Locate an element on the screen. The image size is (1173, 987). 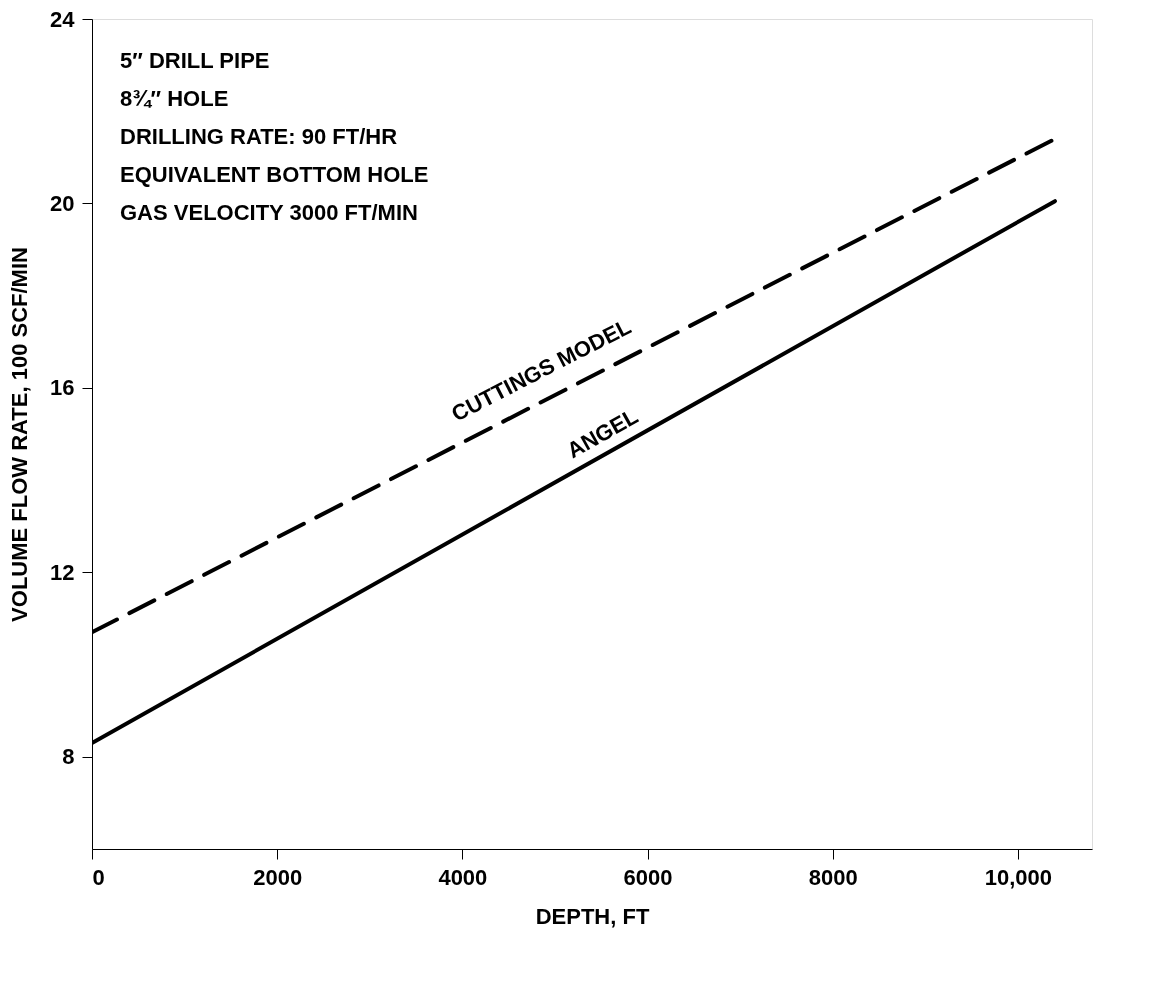
x-tick-label: 6000 is located at coordinates (648, 877).